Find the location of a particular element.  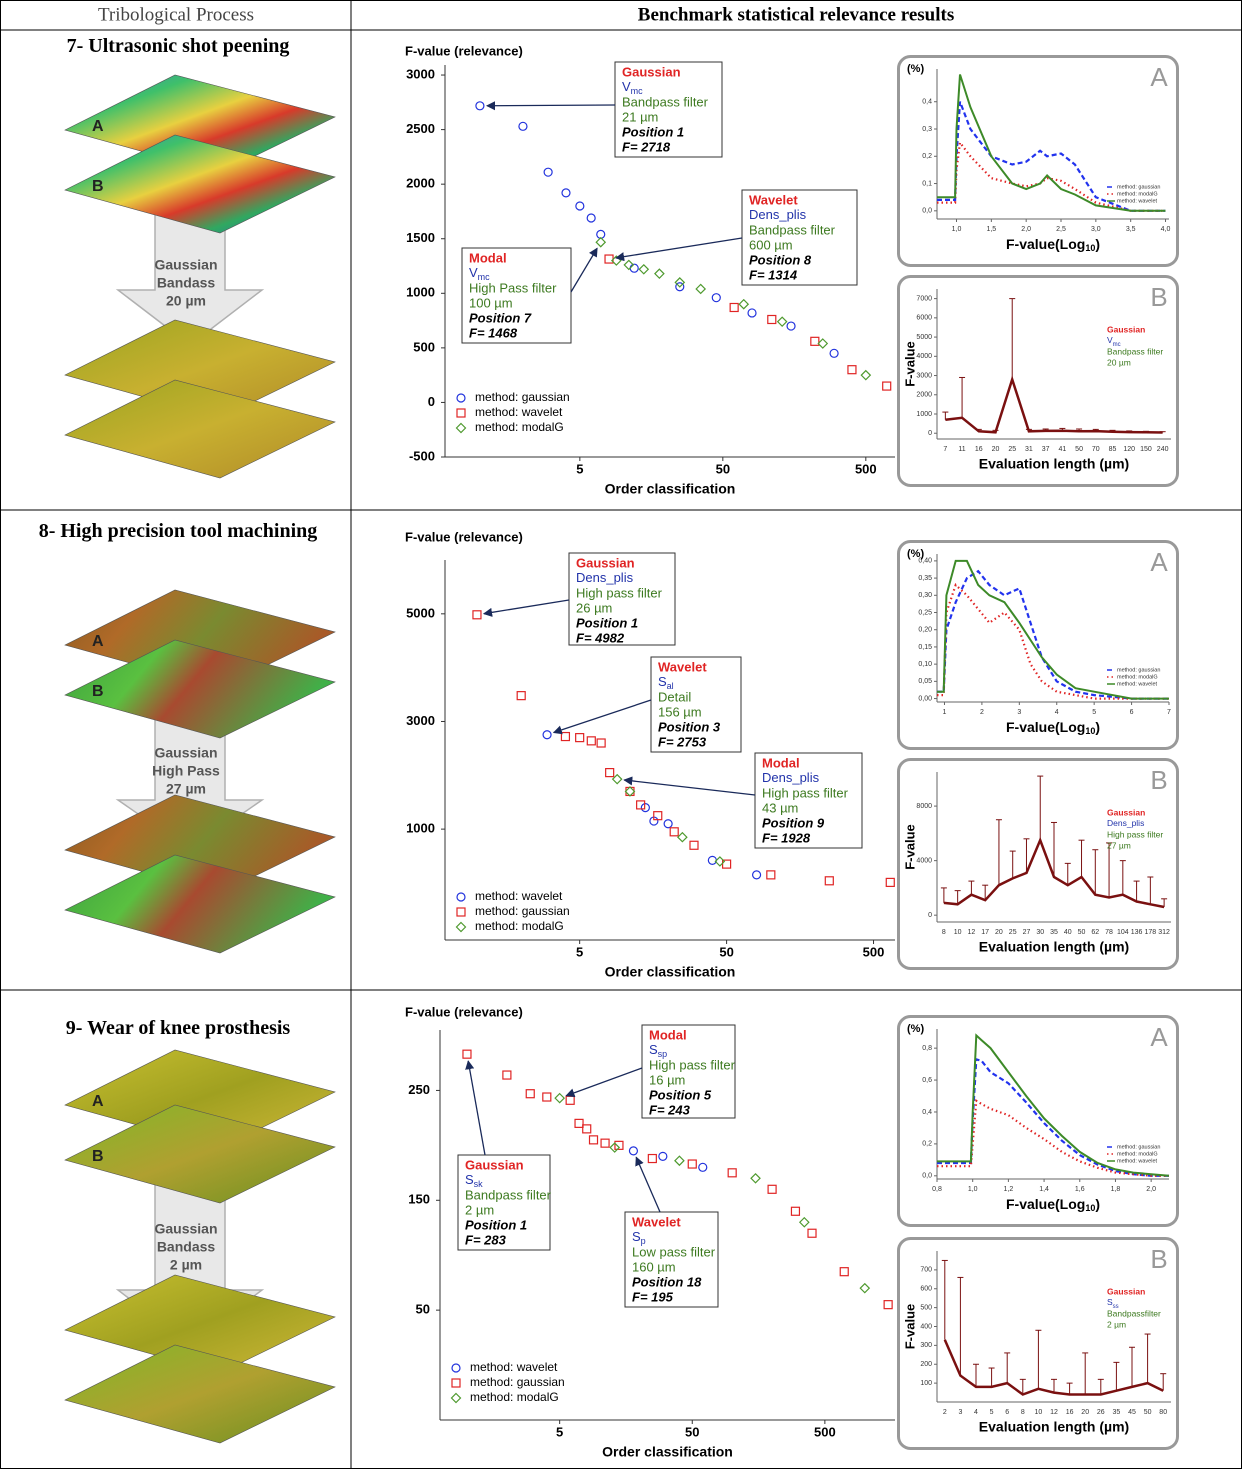

x-tick-label: 30 is located at coordinates (1040, 932).